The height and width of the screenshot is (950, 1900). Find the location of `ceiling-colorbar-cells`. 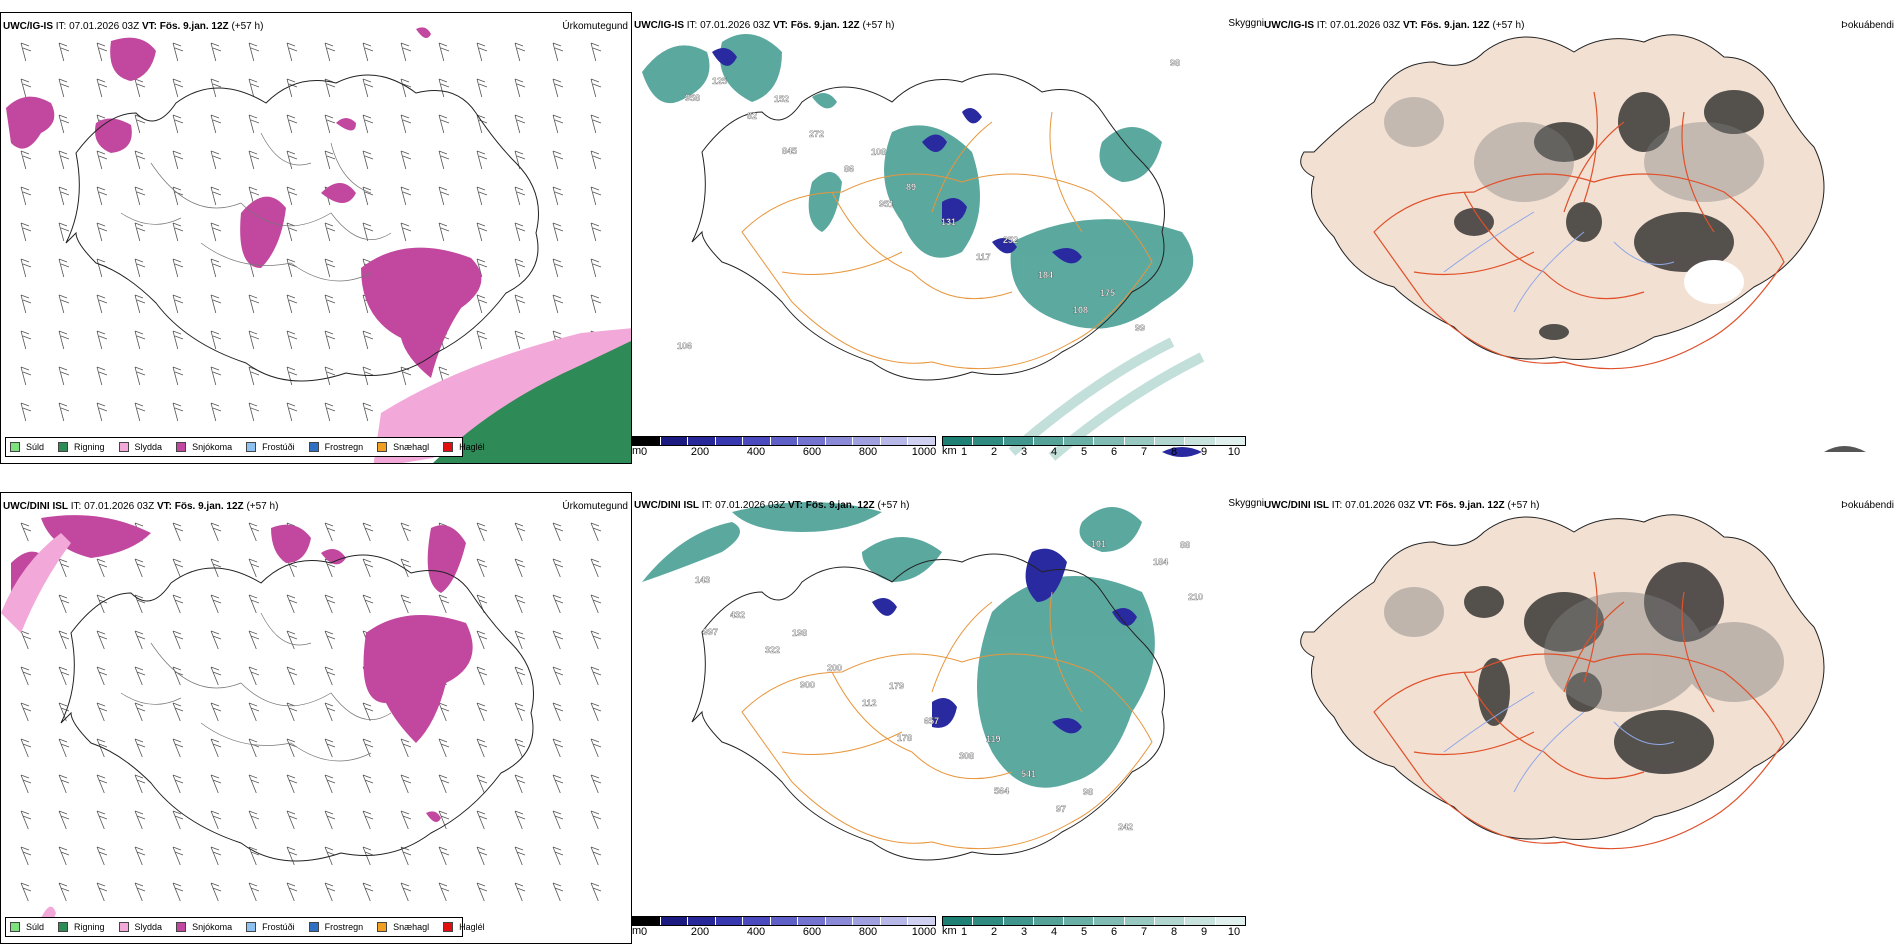

ceiling-colorbar-cells is located at coordinates (784, 921).